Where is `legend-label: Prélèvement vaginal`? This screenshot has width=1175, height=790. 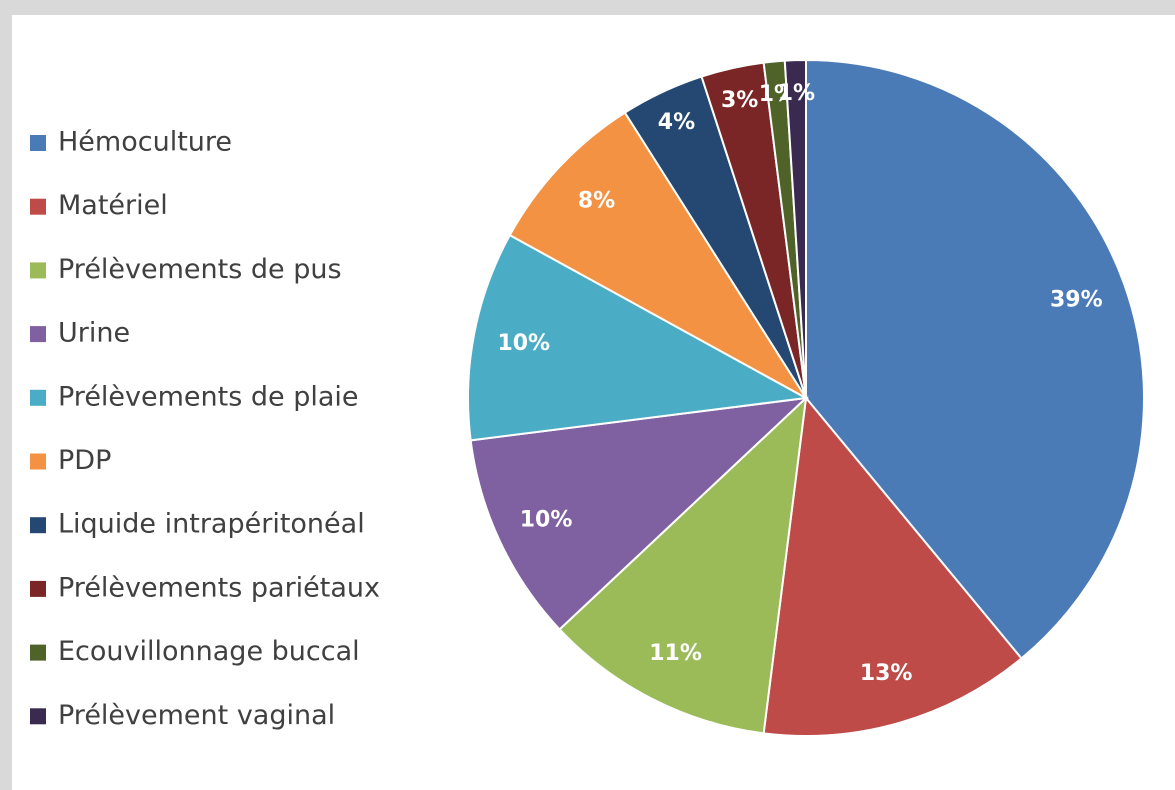
legend-label: Prélèvement vaginal is located at coordinates (196, 715).